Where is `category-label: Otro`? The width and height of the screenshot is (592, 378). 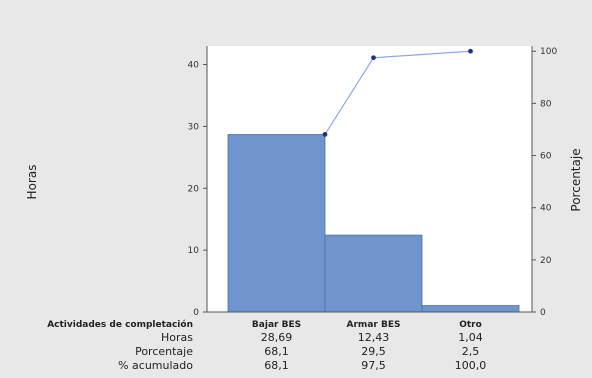 category-label: Otro is located at coordinates (470, 325).